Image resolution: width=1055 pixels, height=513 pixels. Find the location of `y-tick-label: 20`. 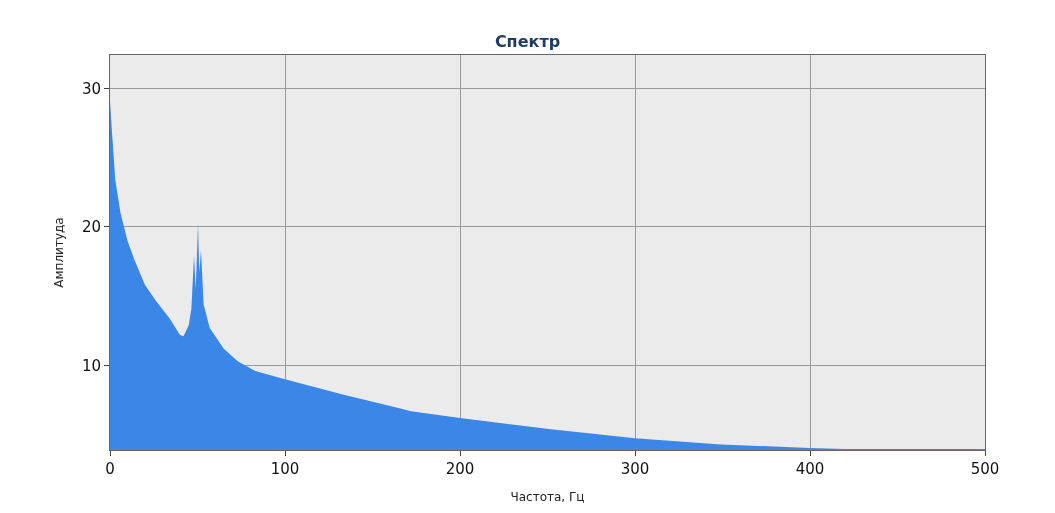

y-tick-label: 20 is located at coordinates (91, 227).